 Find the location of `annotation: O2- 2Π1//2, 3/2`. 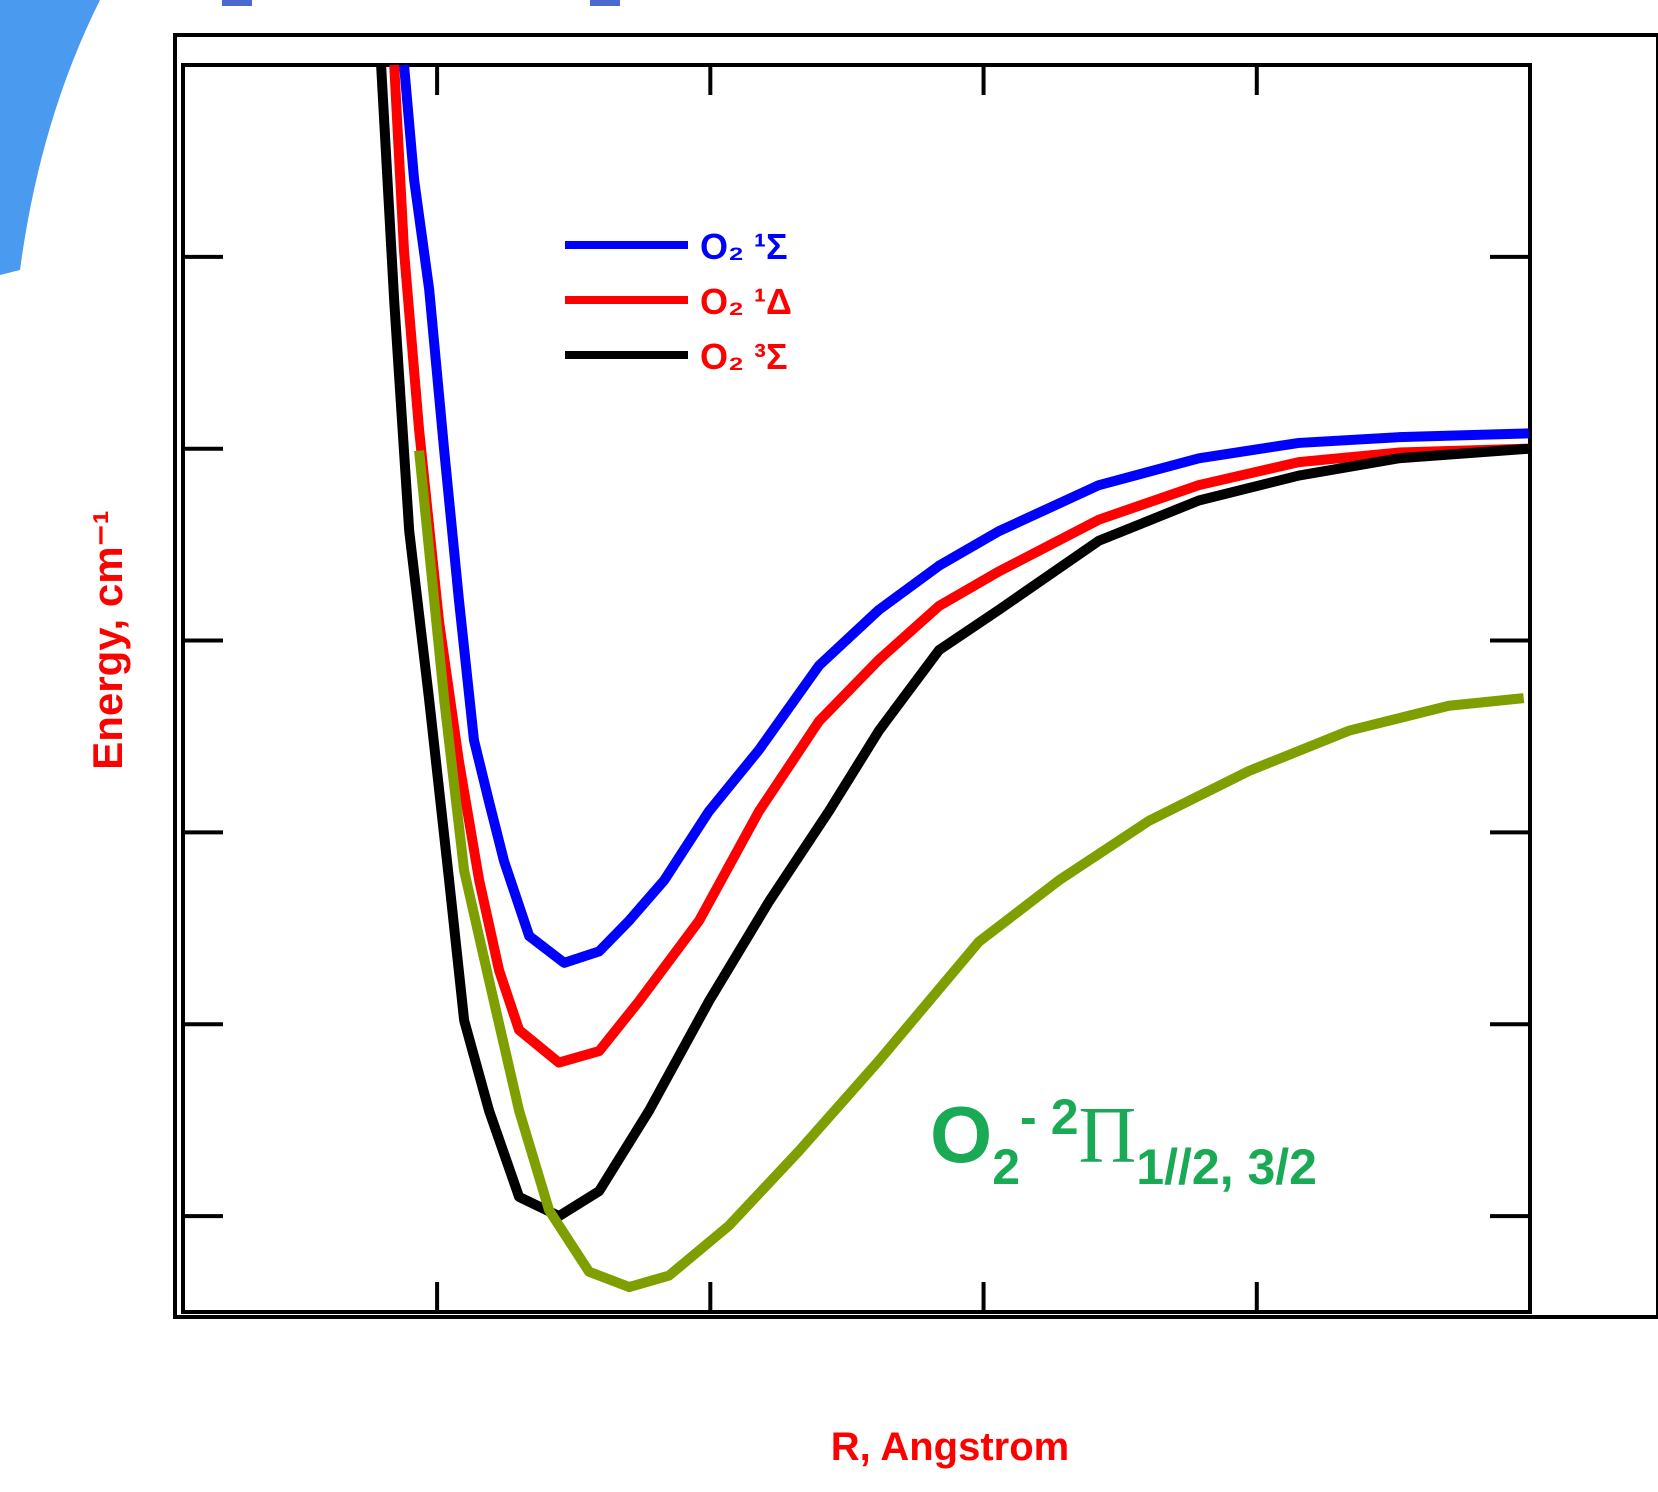

annotation: O2- 2Π1//2, 3/2 is located at coordinates (1123, 1142).